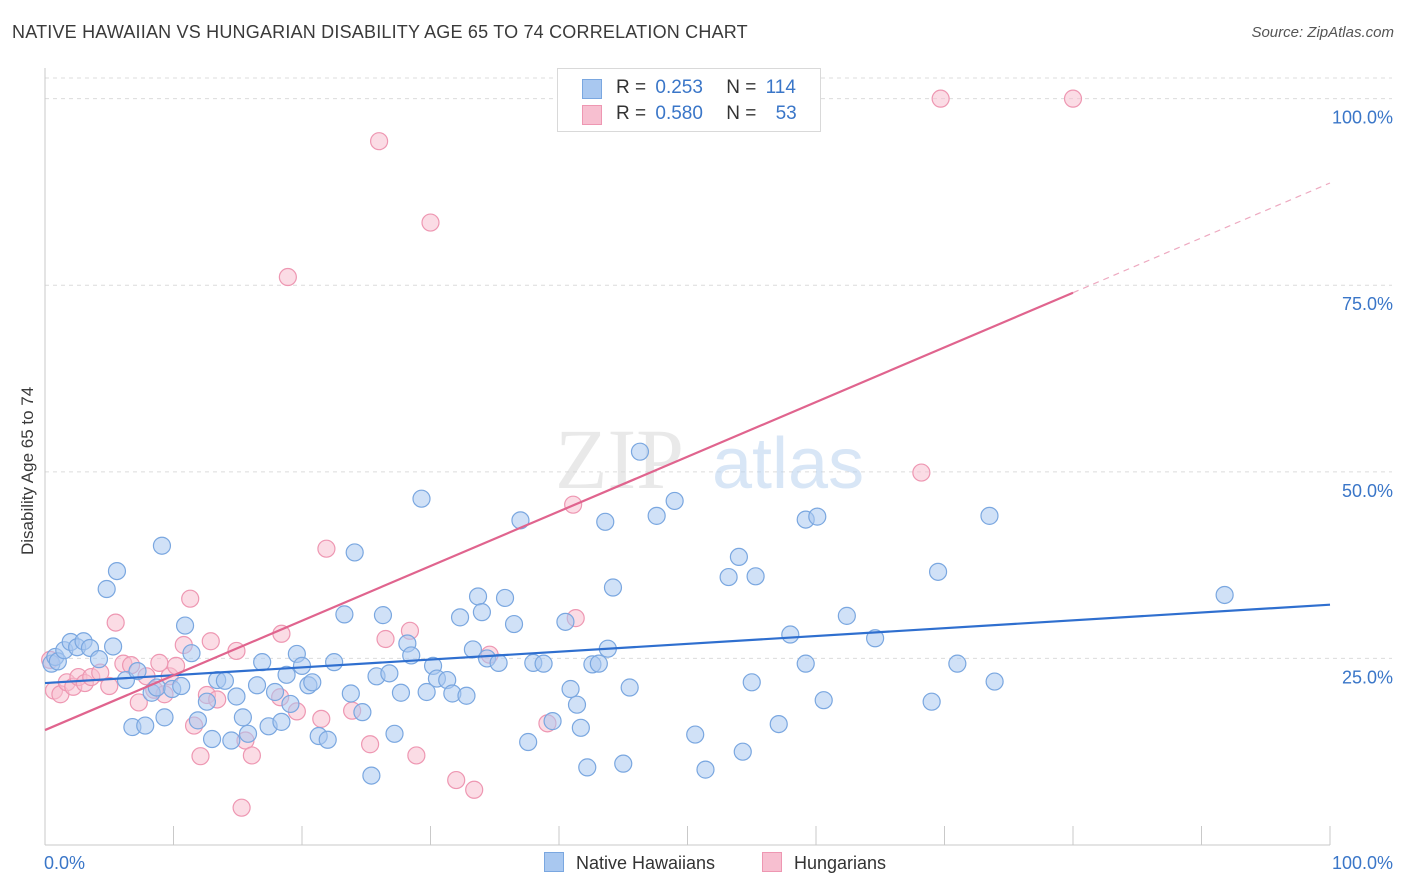  What do you see at coordinates (1362, 118) in the screenshot?
I see `y-tick-label: 100.0%` at bounding box center [1362, 118].